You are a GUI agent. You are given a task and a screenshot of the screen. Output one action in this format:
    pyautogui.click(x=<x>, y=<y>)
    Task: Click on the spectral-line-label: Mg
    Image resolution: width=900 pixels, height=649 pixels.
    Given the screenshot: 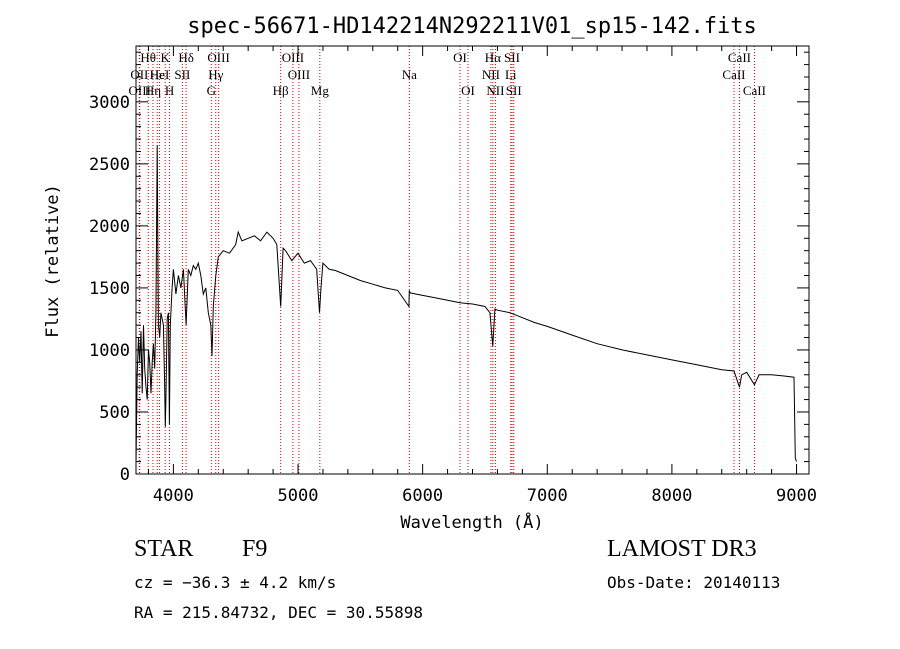 What is the action you would take?
    pyautogui.click(x=320, y=90)
    